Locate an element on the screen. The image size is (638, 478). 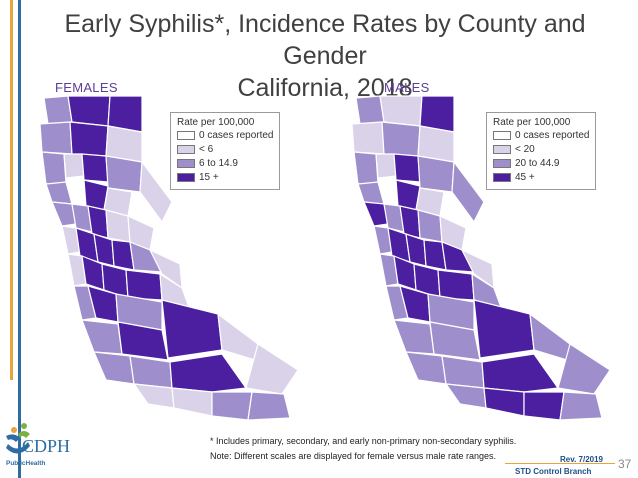
legend-label: 15 + is located at coordinates (209, 177).